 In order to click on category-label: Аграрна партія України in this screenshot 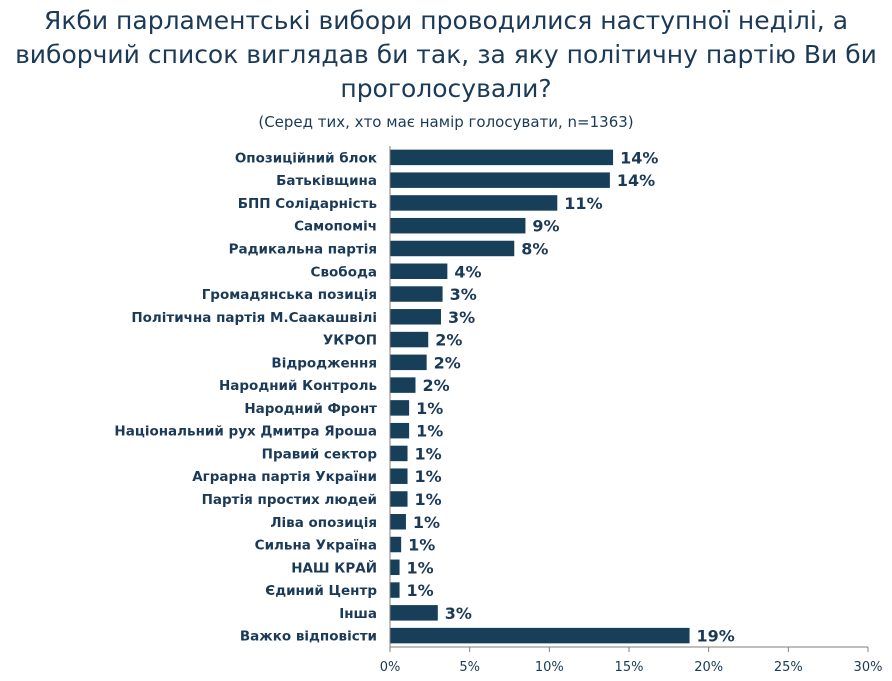, I will do `click(284, 477)`.